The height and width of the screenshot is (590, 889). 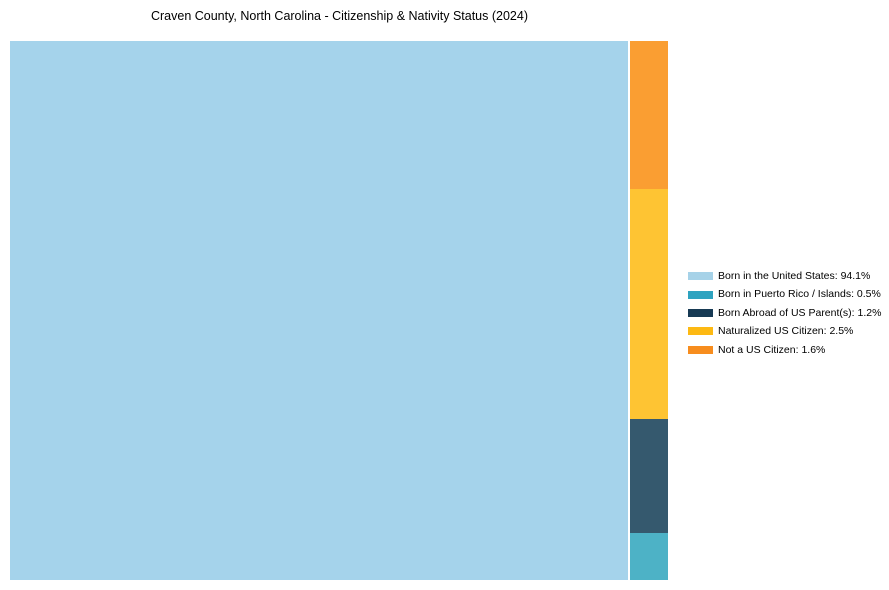 What do you see at coordinates (700, 294) in the screenshot?
I see `legend-swatch-puerto-rico-islands` at bounding box center [700, 294].